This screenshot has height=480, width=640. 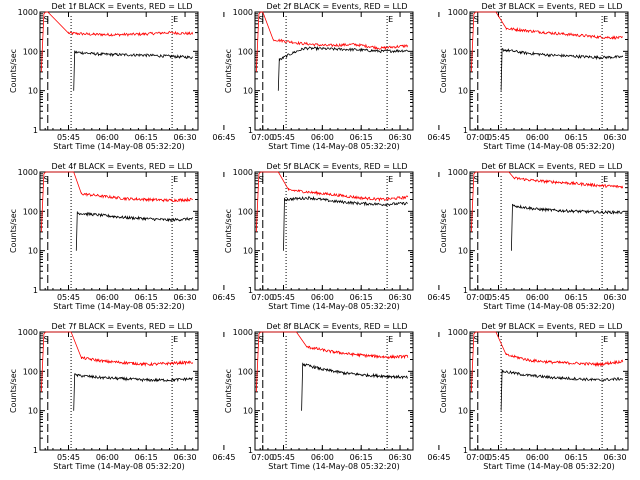 I want to click on panel-title: Det 7f BLACK = Events, RED = LLD, so click(x=121, y=326).